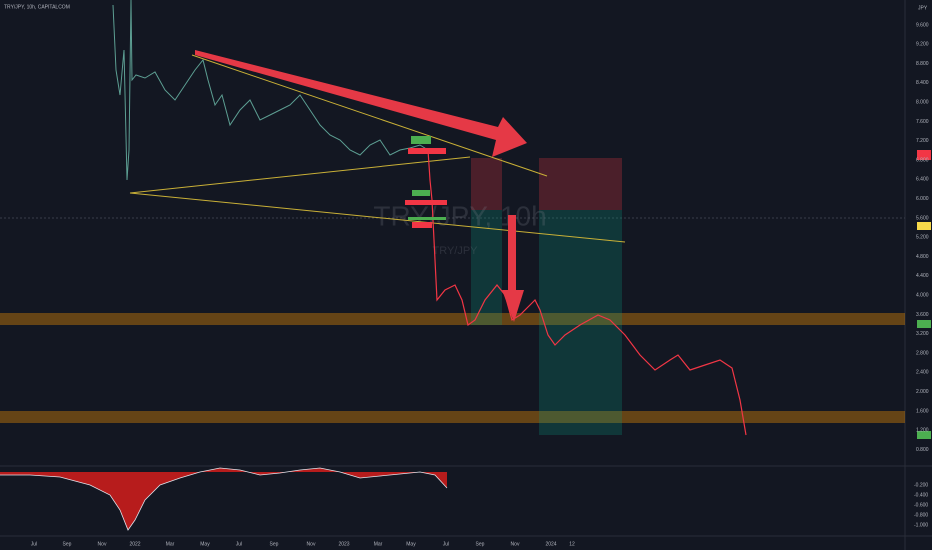 The width and height of the screenshot is (932, 550). Describe the element at coordinates (572, 544) in the screenshot. I see `time-label: 12` at that location.